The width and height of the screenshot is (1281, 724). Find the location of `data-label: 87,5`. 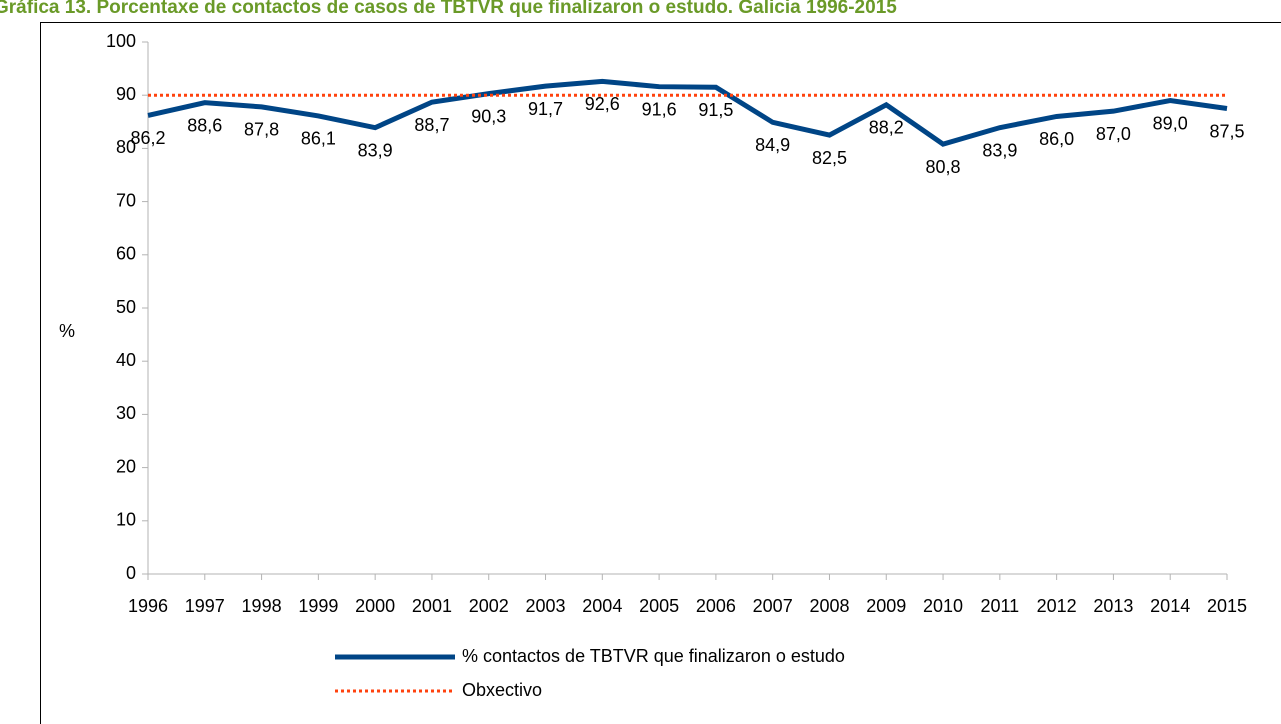

data-label: 87,5 is located at coordinates (1226, 131).